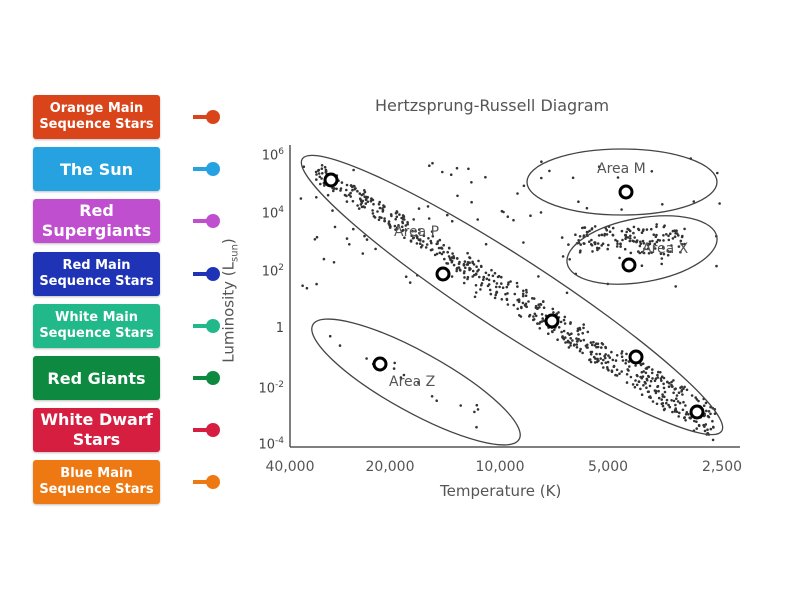 The image size is (800, 600). I want to click on label-text: White Main Sequence Stars, so click(96, 325).